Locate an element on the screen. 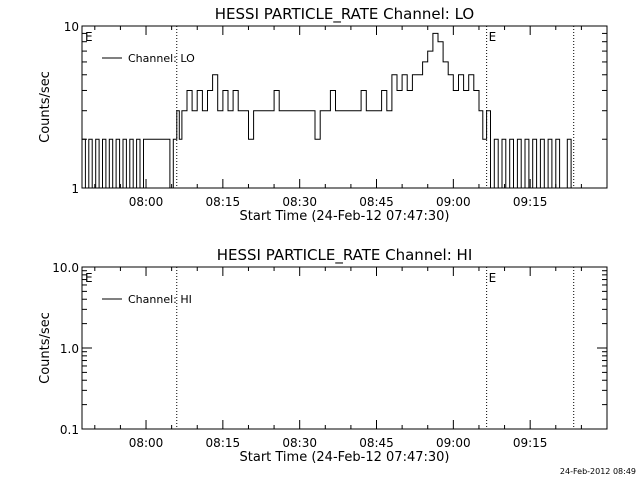 The width and height of the screenshot is (640, 480). legend-label: Channel: LO is located at coordinates (161, 58).